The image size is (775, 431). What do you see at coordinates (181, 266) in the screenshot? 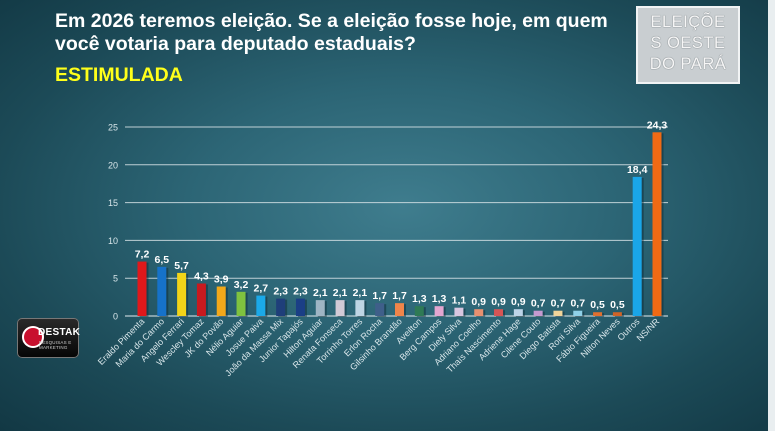
I see `value-label: 5,7` at bounding box center [181, 266].